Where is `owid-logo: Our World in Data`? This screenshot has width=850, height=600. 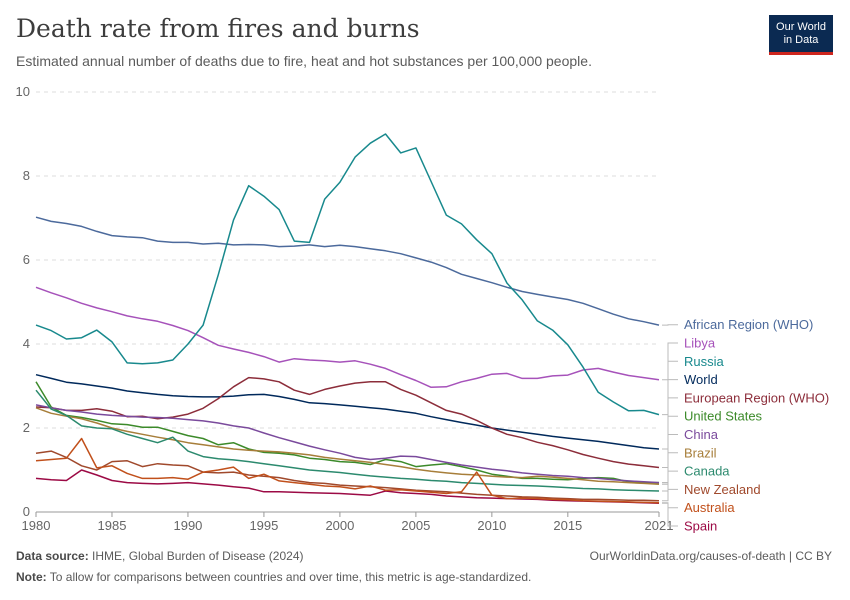
owid-logo: Our World in Data is located at coordinates (801, 35).